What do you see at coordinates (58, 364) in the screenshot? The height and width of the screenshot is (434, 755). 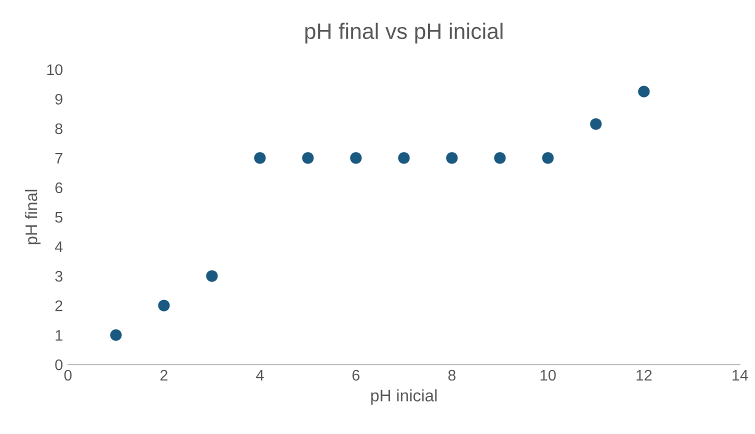 I see `y-tick-label: 0` at bounding box center [58, 364].